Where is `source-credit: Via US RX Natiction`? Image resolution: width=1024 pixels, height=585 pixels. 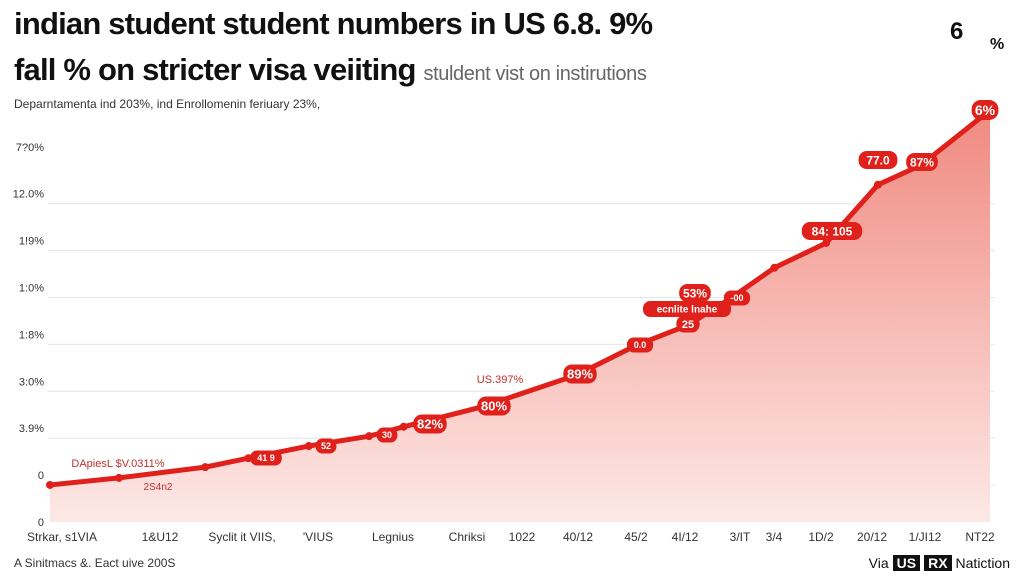
source-credit: Via US RX Natiction is located at coordinates (939, 563).